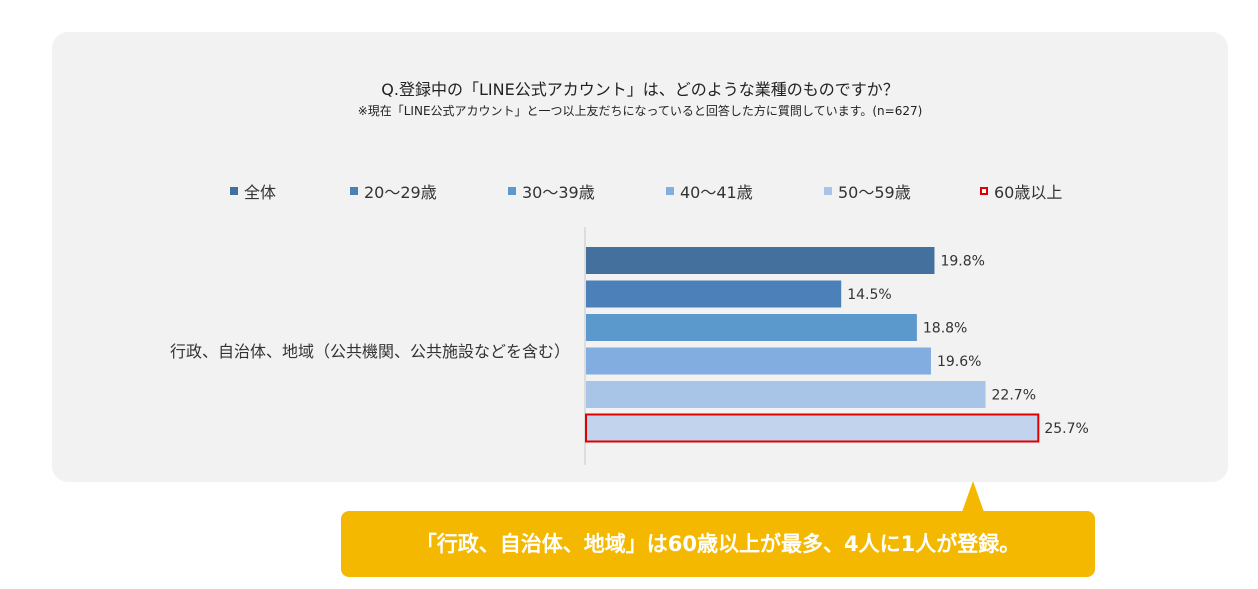 This screenshot has width=1258, height=589. What do you see at coordinates (716, 192) in the screenshot?
I see `legend-label: 40〜41歳` at bounding box center [716, 192].